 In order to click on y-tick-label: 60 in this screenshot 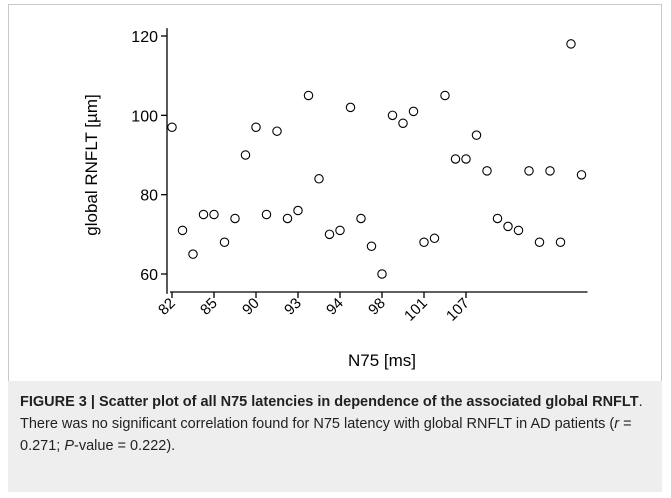, I will do `click(149, 275)`.